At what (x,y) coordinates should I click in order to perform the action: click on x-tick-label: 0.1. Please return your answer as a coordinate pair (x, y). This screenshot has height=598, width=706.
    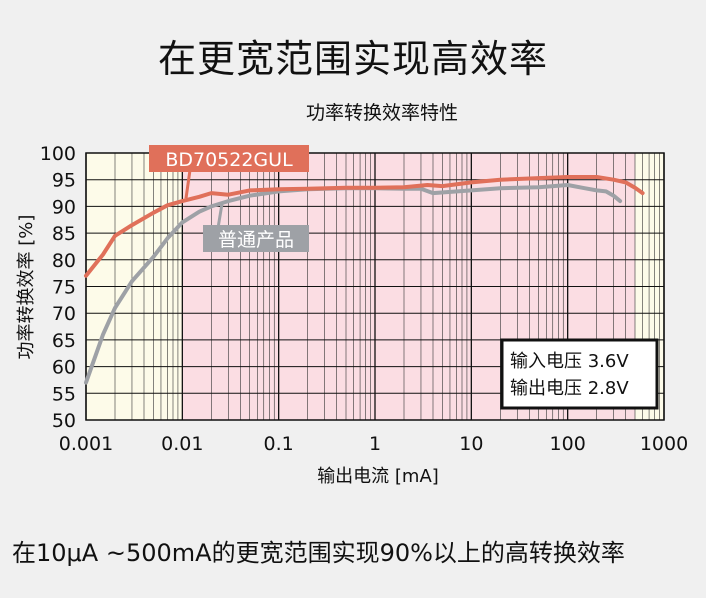
    Looking at the image, I should click on (279, 444).